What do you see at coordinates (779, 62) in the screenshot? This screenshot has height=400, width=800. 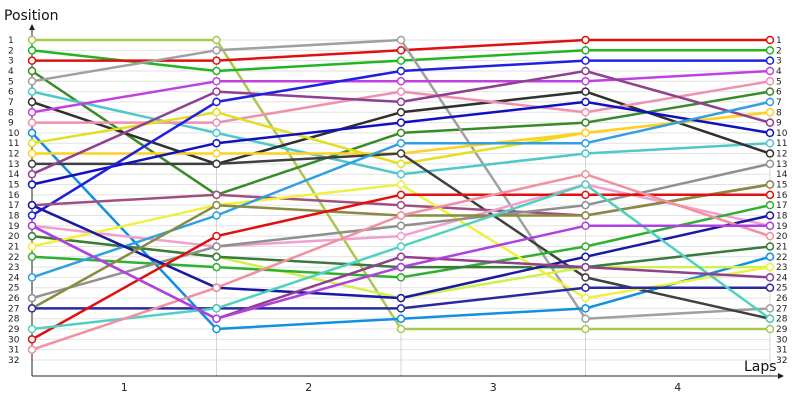 I see `y-tick-label-right: 3` at bounding box center [779, 62].